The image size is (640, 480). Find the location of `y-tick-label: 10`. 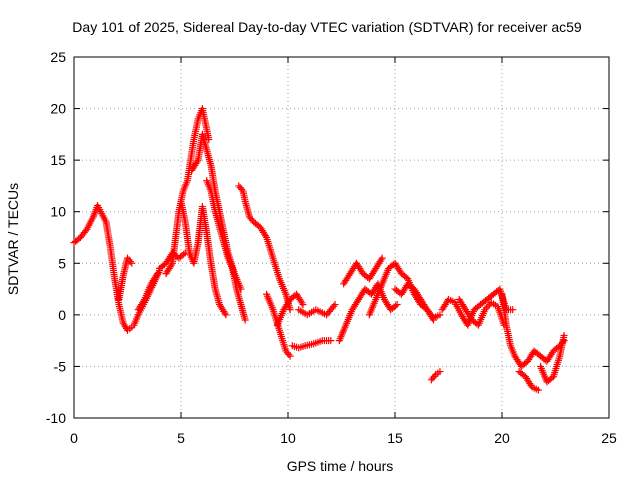

y-tick-label: 10 is located at coordinates (58, 212).